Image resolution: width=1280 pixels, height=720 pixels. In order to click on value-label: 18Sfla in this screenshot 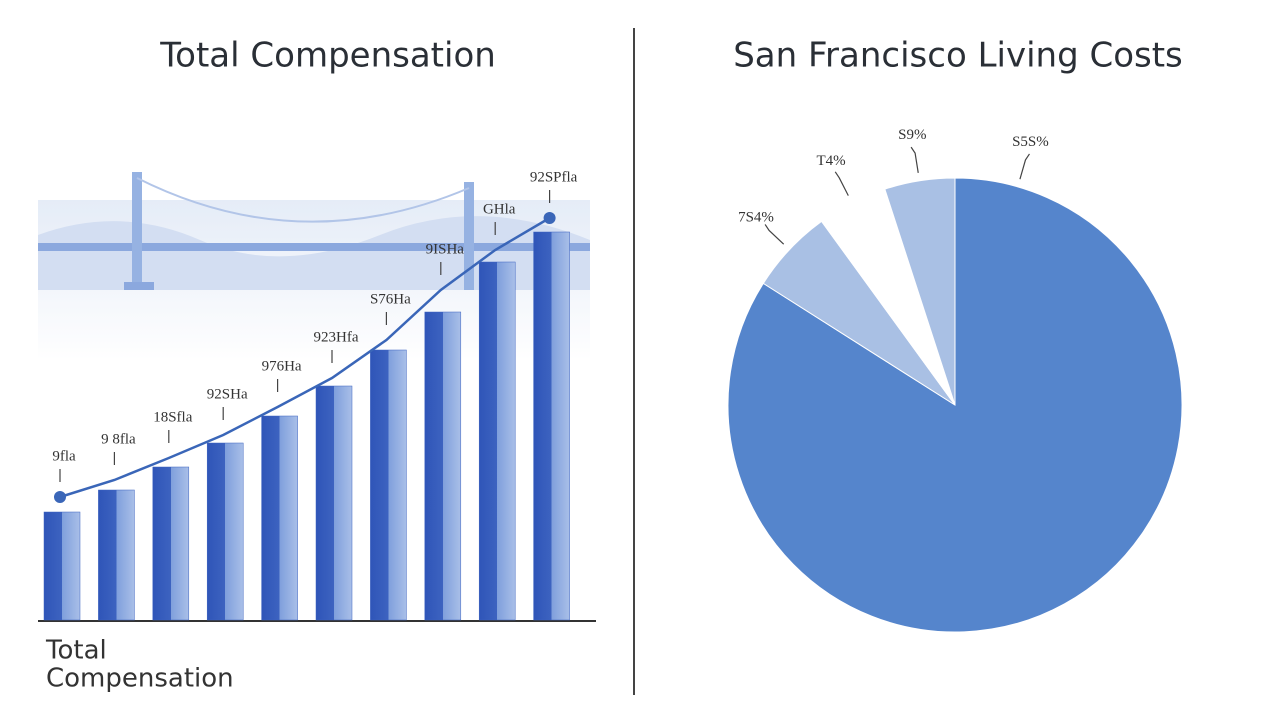, I will do `click(173, 417)`.